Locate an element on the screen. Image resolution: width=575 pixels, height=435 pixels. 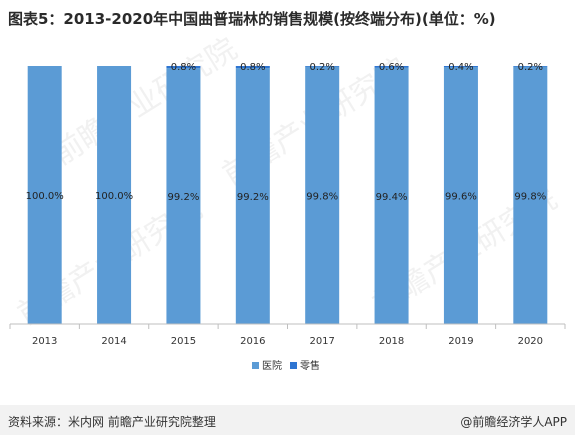
brand-label: @前瞻经济学人APP is located at coordinates (513, 422).